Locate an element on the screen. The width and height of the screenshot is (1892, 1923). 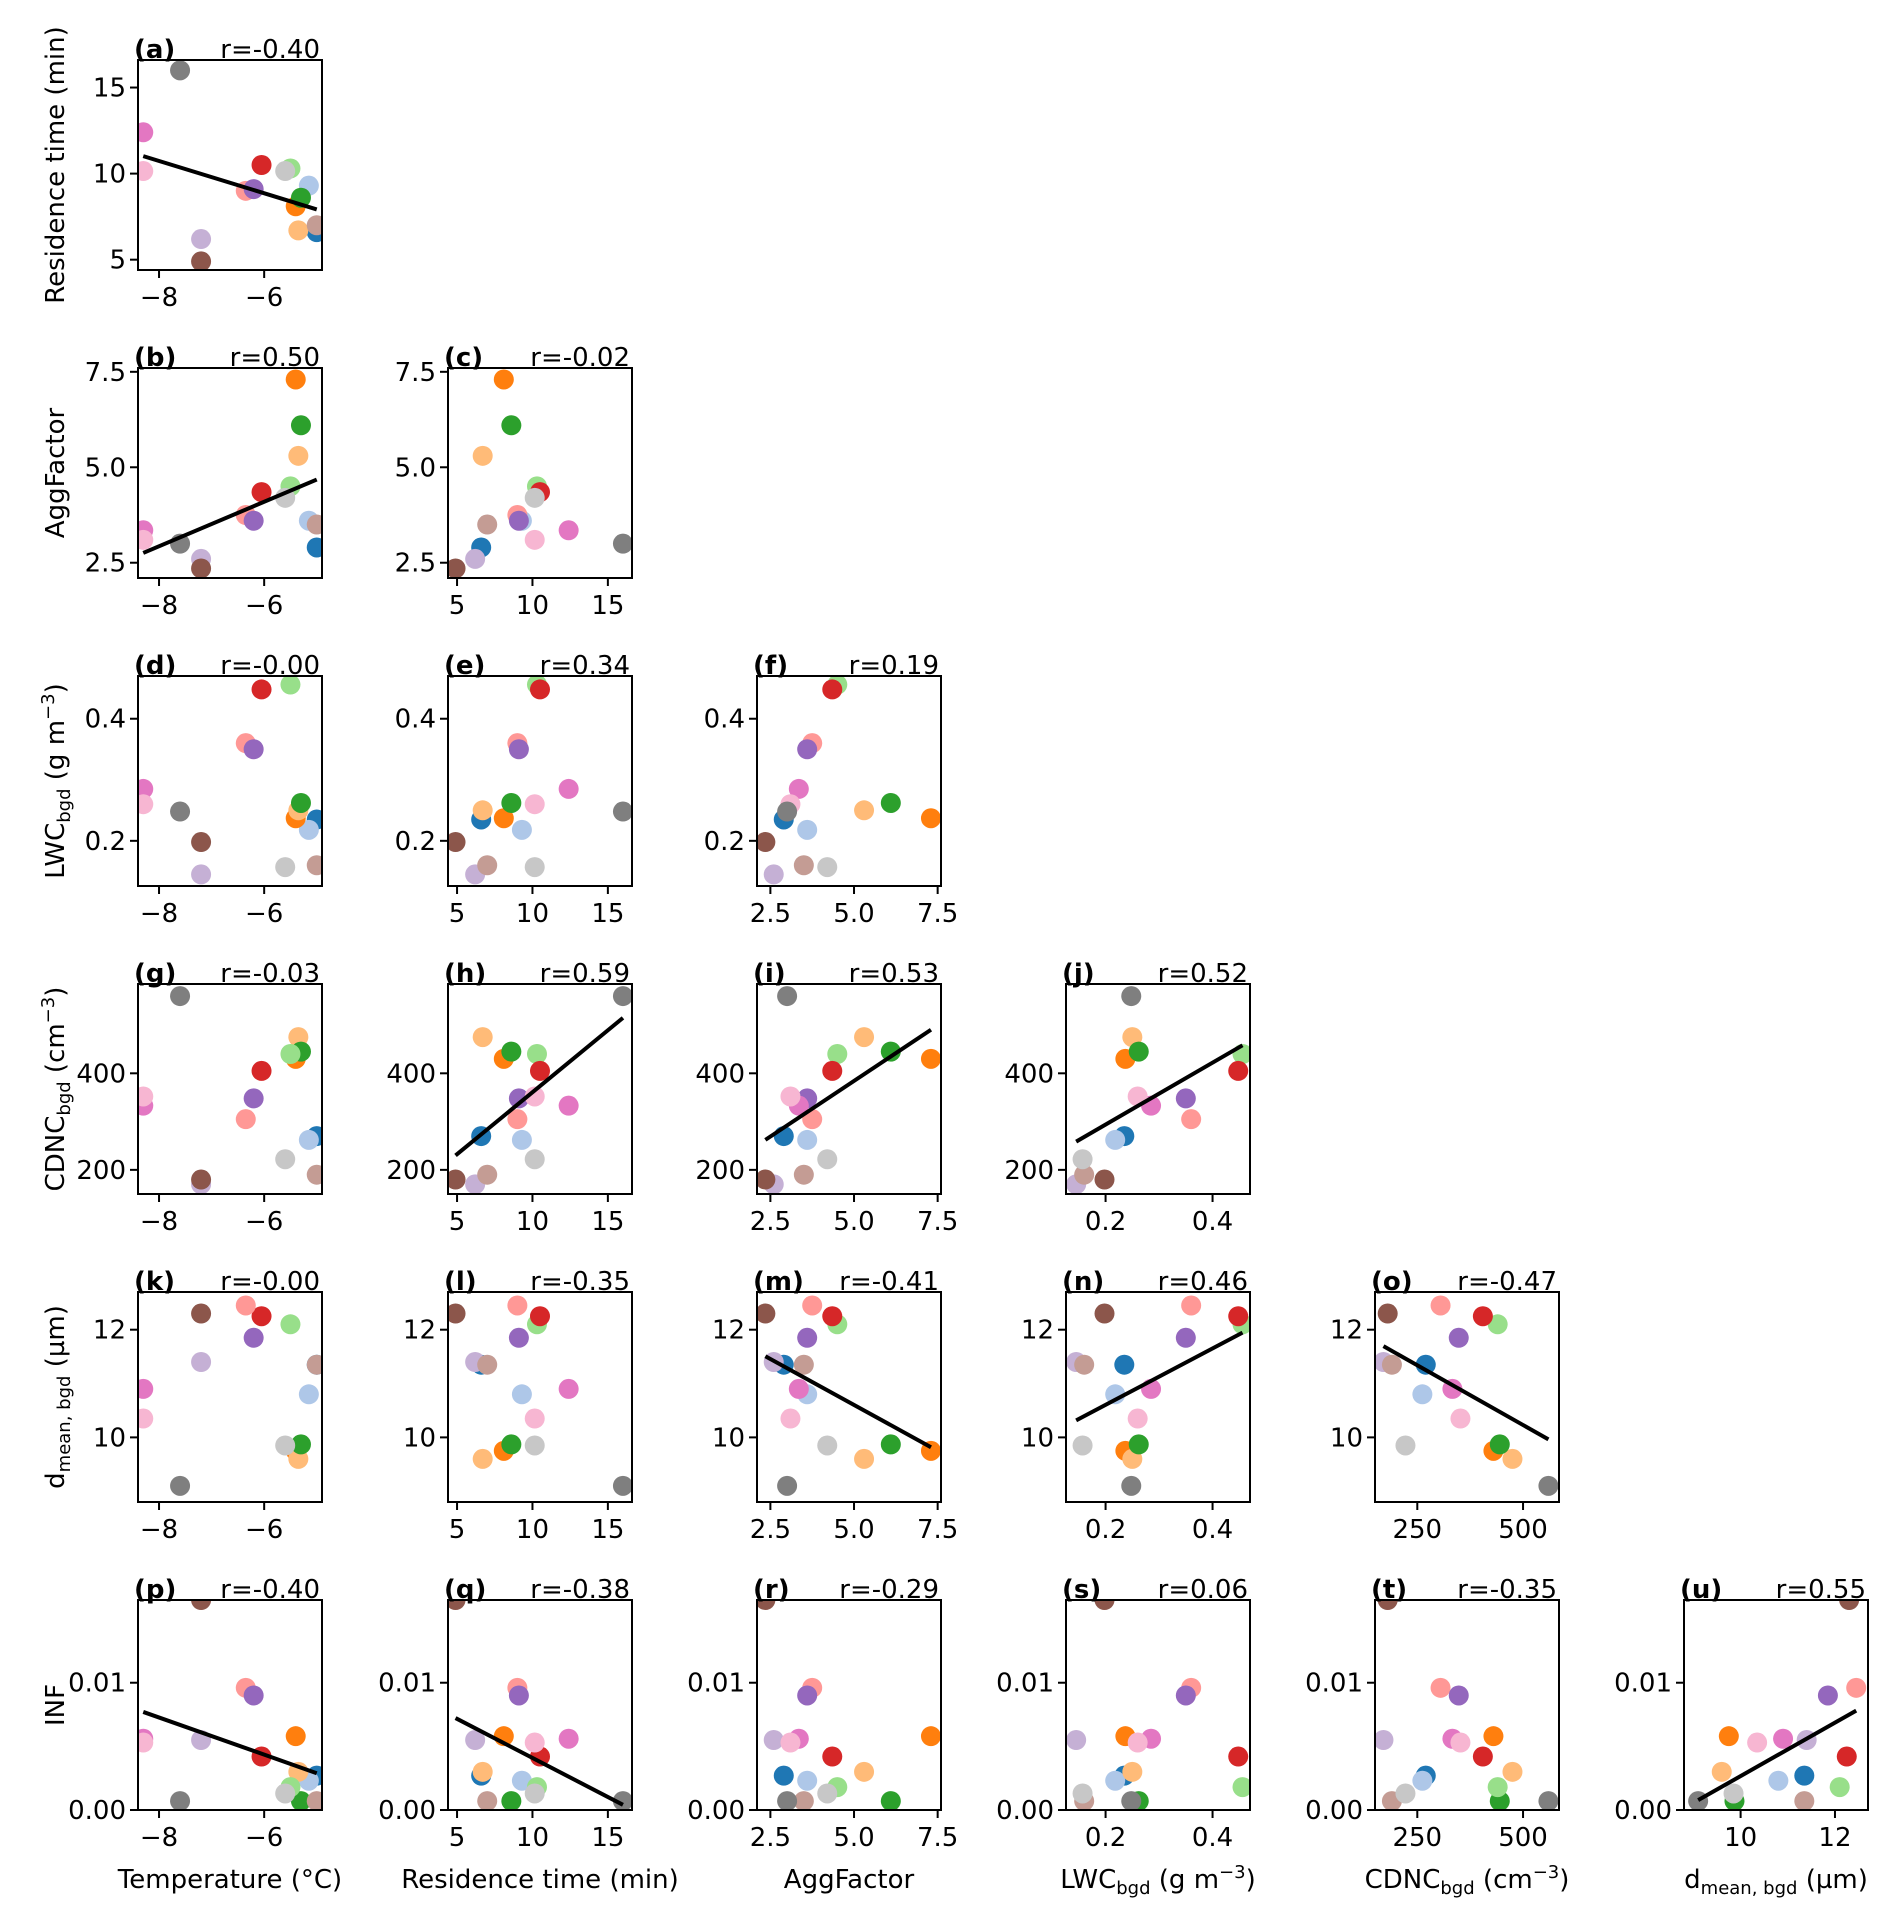
panel-label: (f) is located at coordinates (770, 666).